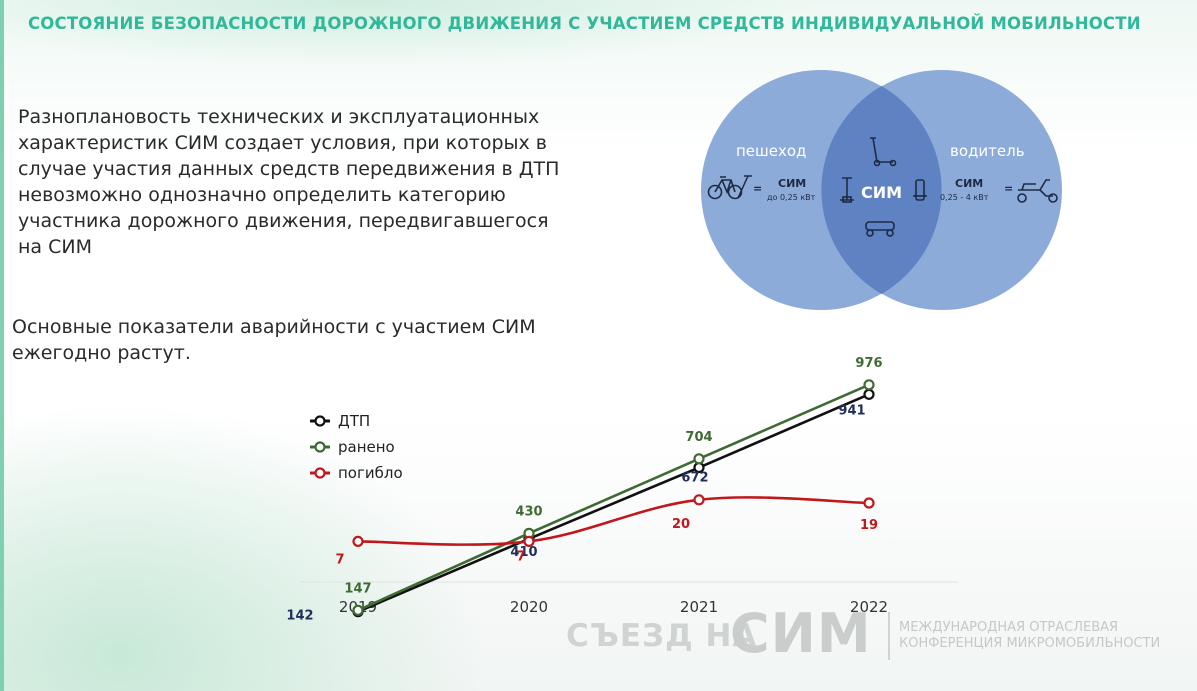 Image resolution: width=1197 pixels, height=691 pixels. Describe the element at coordinates (1008, 188) in the screenshot. I see `venn-right-equals: =` at that location.